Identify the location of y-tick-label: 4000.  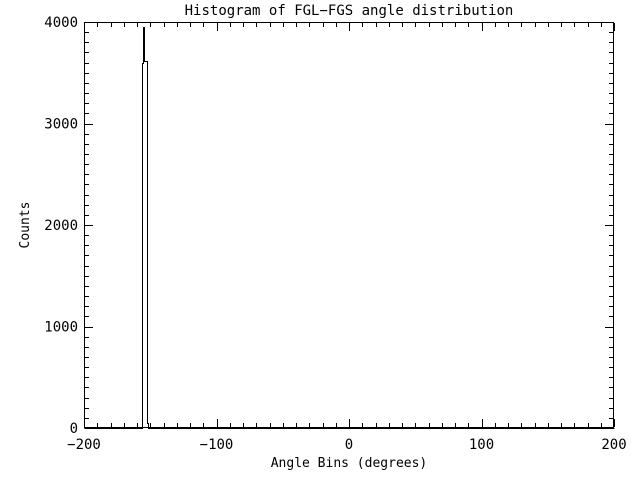
(61, 23).